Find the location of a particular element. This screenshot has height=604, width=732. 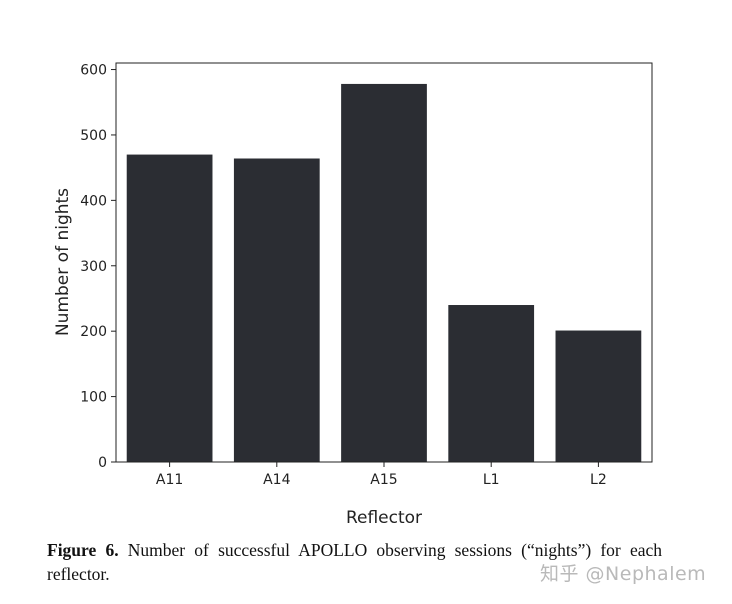

x-axis-label: Reflector is located at coordinates (384, 518).